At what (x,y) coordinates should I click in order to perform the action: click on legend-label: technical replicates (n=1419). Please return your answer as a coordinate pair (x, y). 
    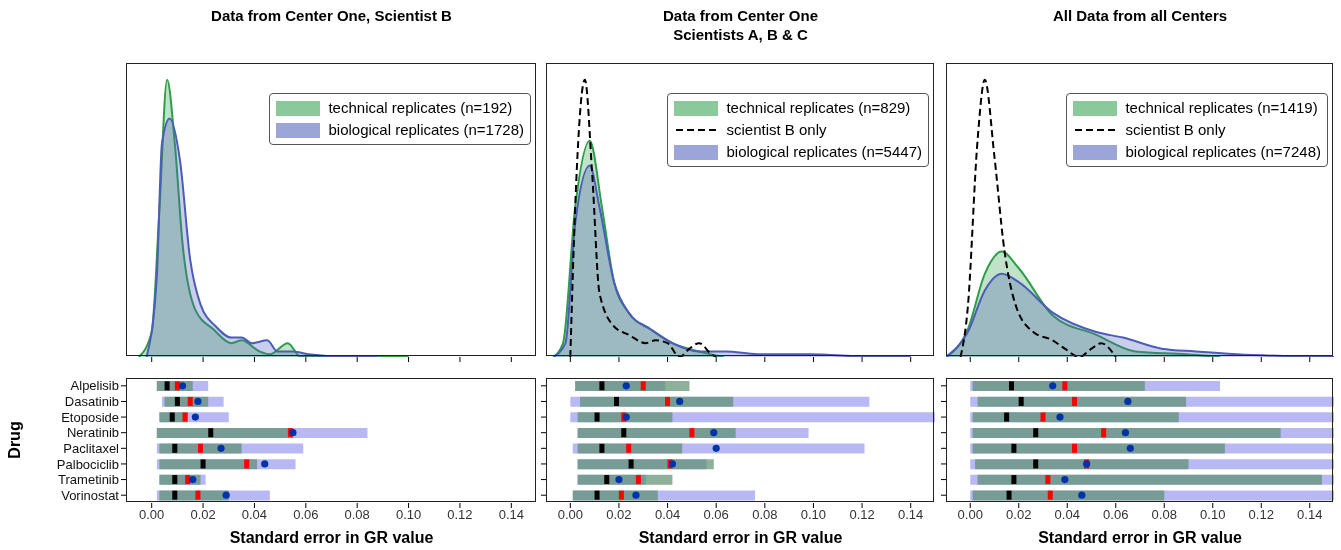
    Looking at the image, I should click on (1221, 108).